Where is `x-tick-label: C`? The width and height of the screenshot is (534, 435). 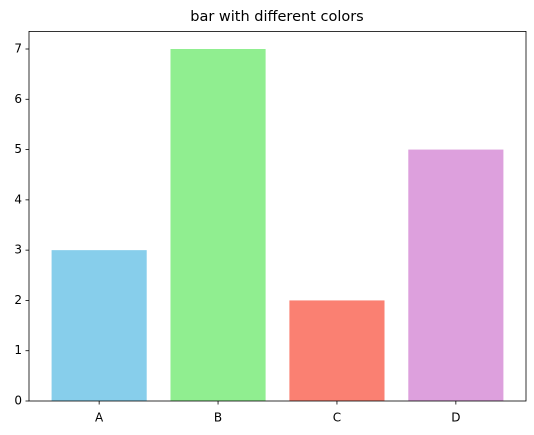
x-tick-label: C is located at coordinates (337, 418).